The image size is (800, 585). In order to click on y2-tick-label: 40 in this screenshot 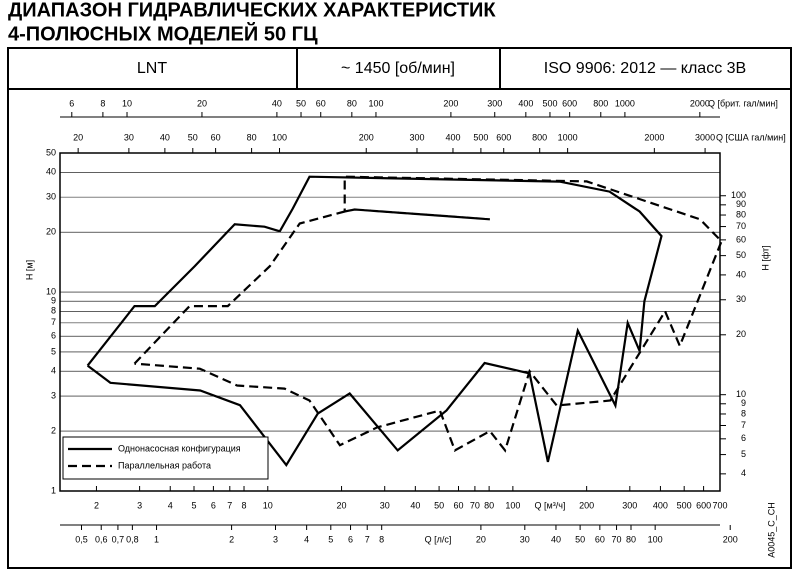, I will do `click(741, 274)`.